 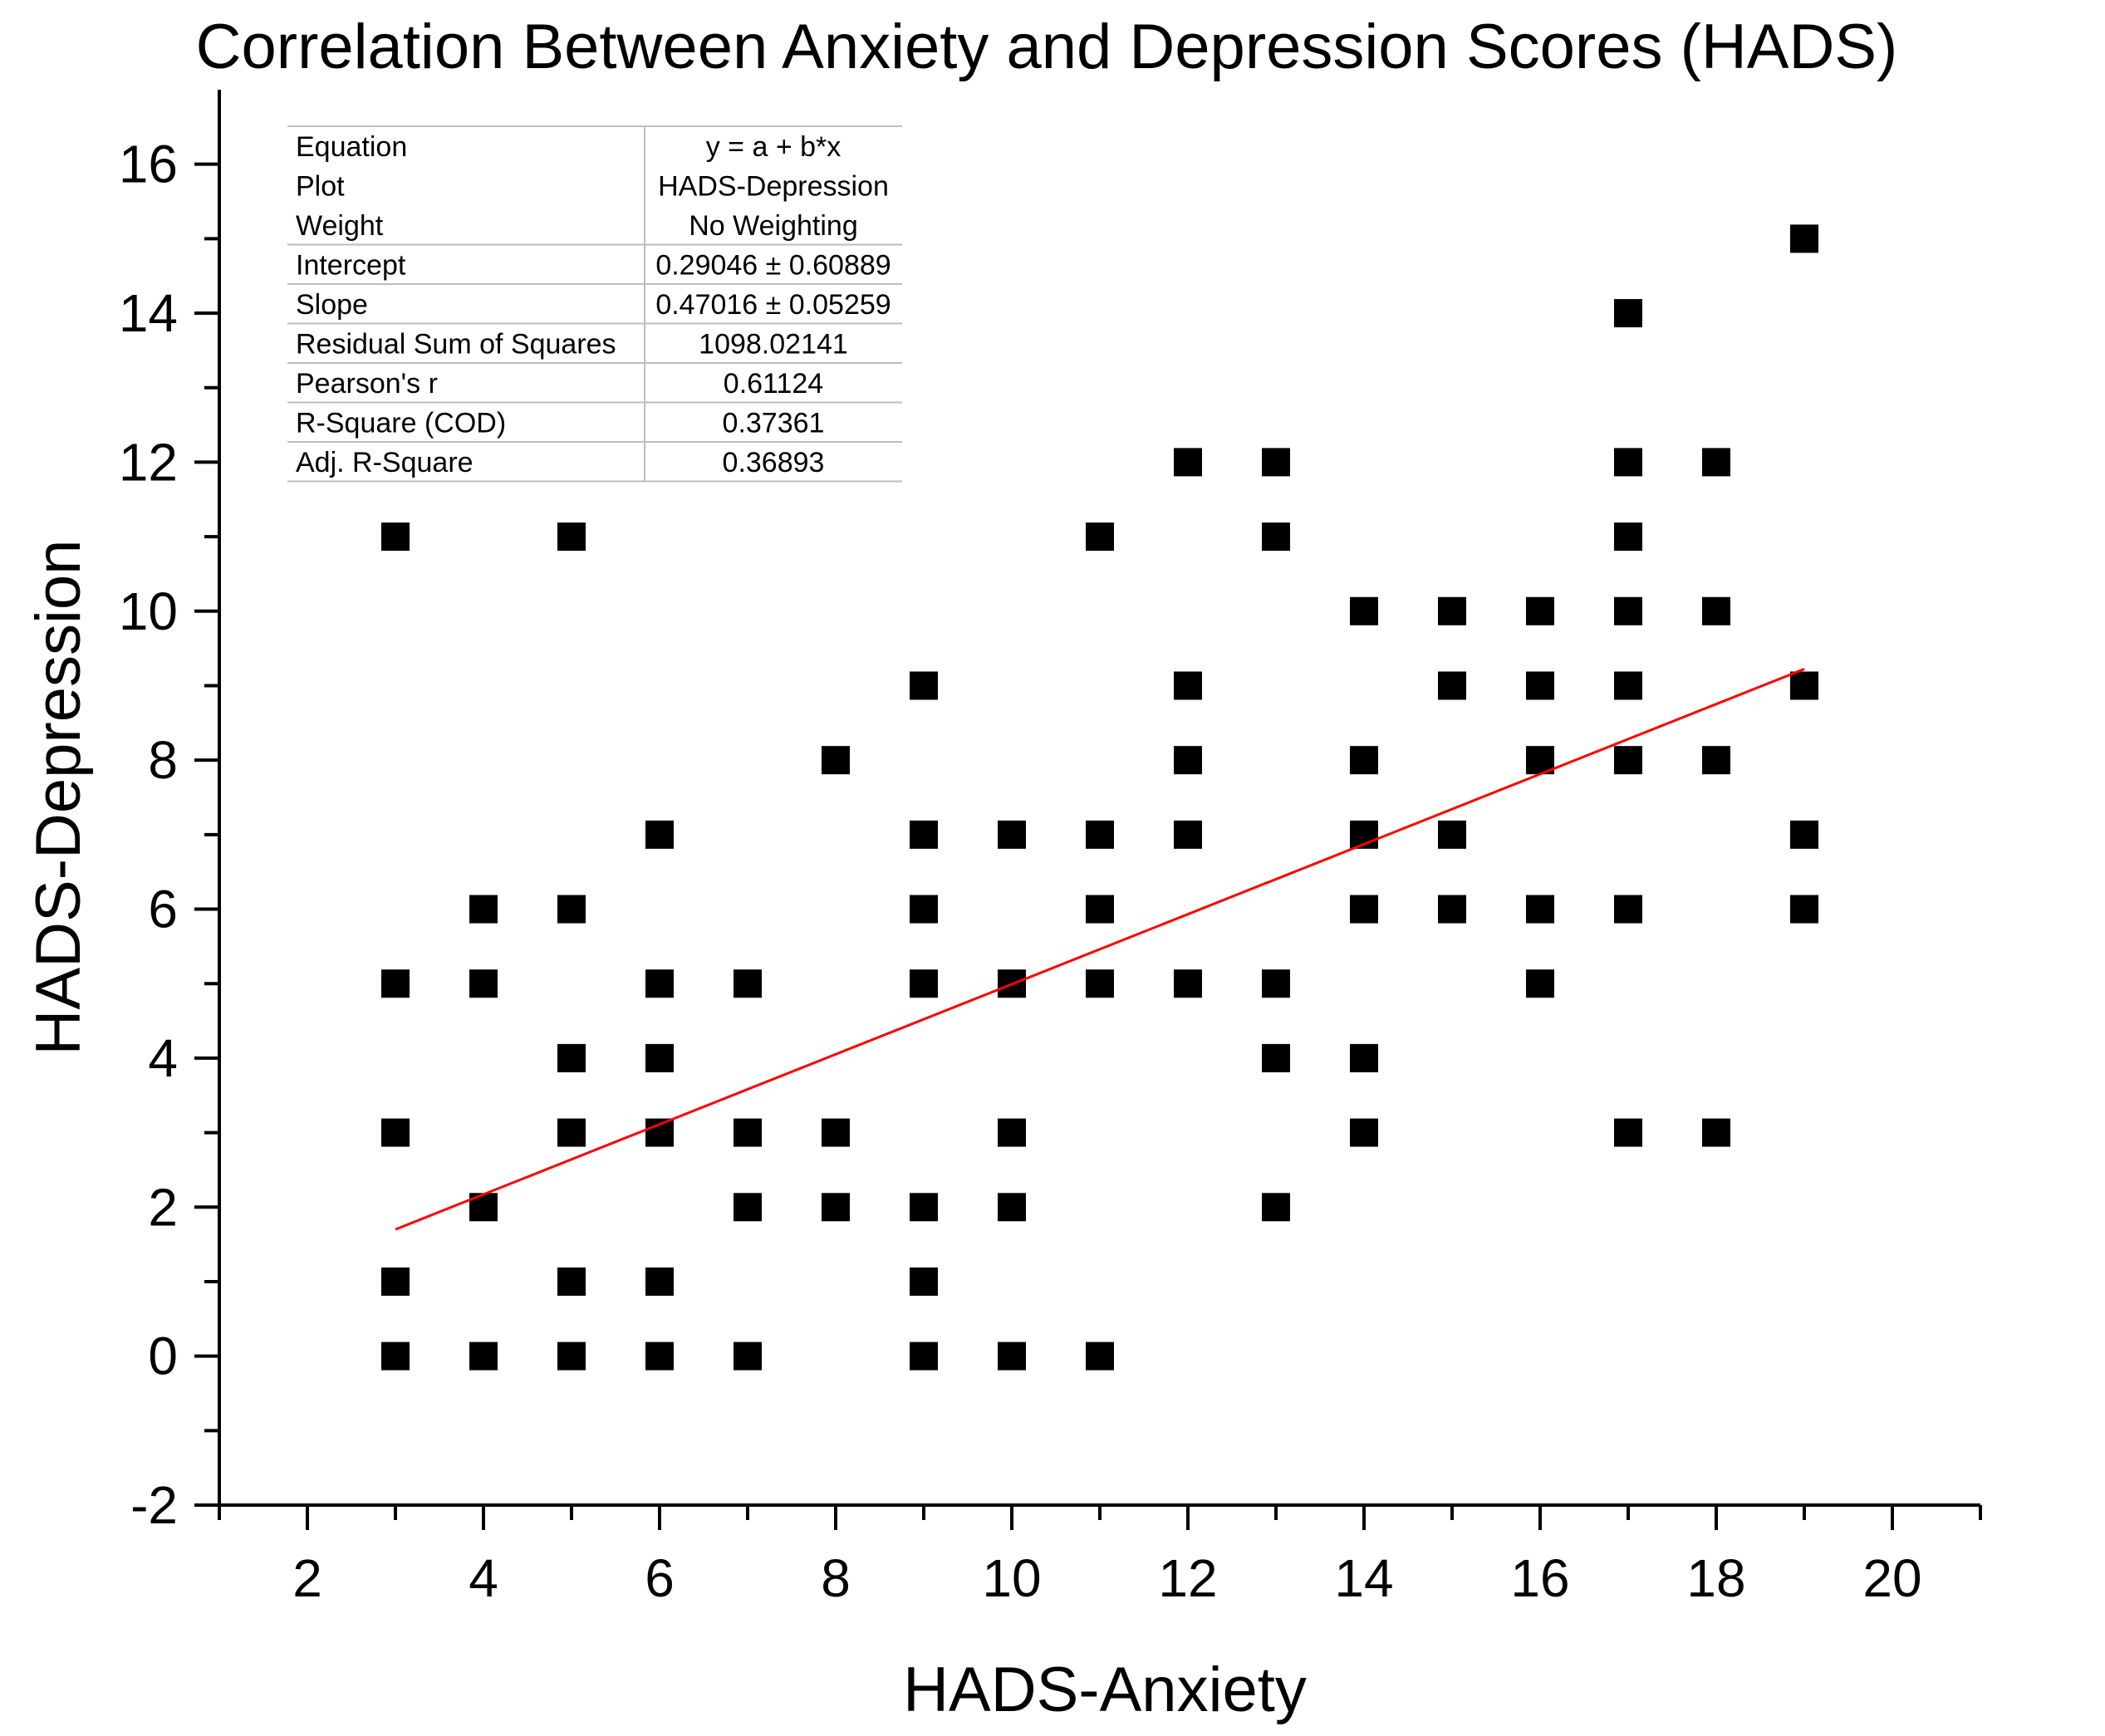 I want to click on y-axis-label: HADS-Depression, so click(x=59, y=798).